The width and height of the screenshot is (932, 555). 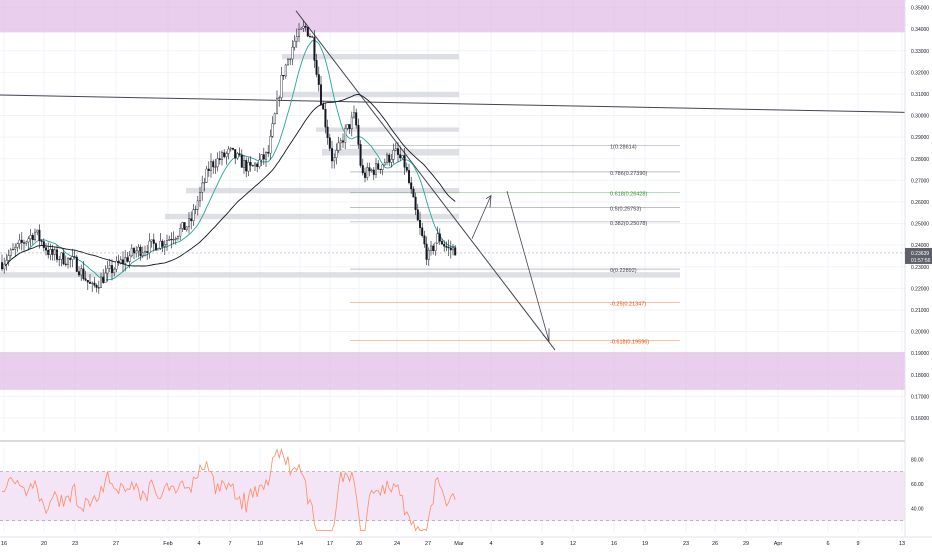 What do you see at coordinates (116, 544) in the screenshot?
I see `time-tick-3: 27` at bounding box center [116, 544].